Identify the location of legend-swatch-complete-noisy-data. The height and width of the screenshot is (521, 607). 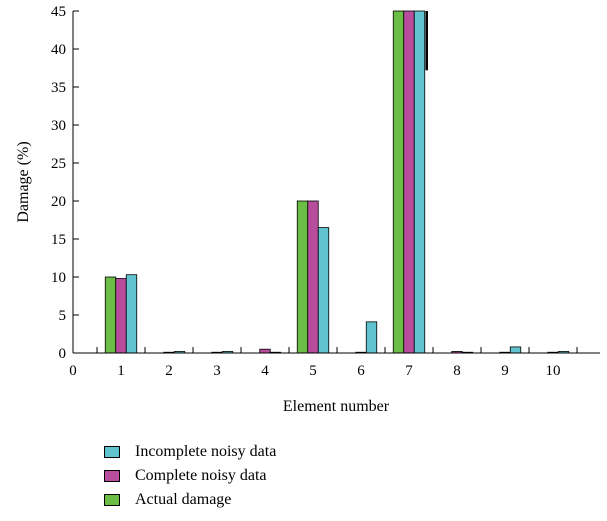
(112, 476).